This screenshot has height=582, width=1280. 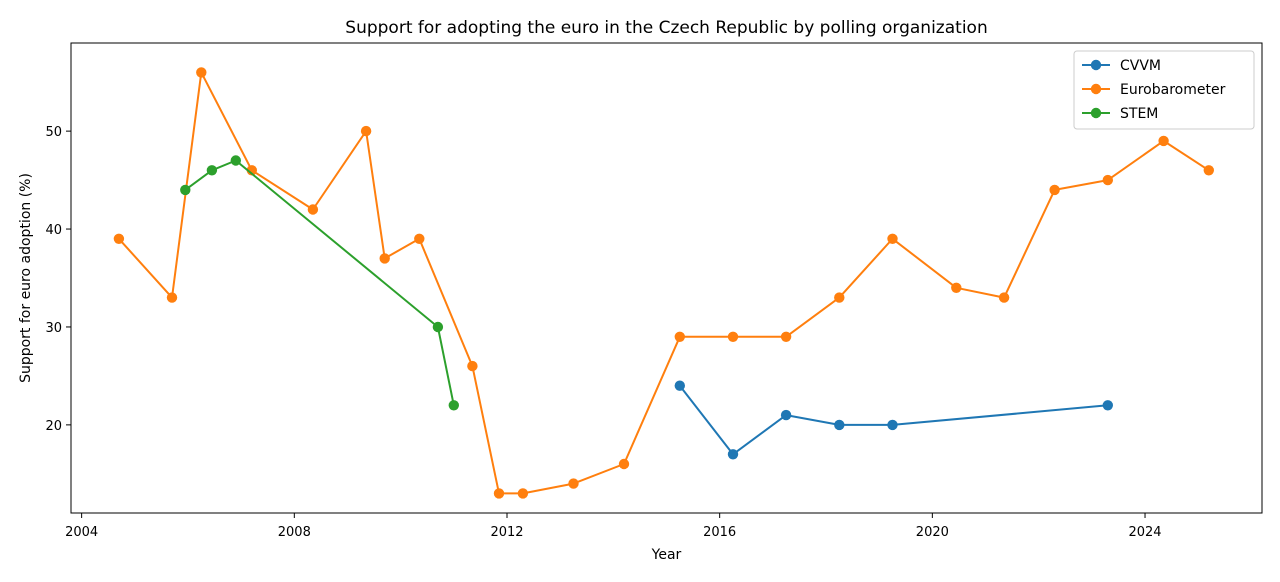 I want to click on series-stem, so click(x=319, y=283).